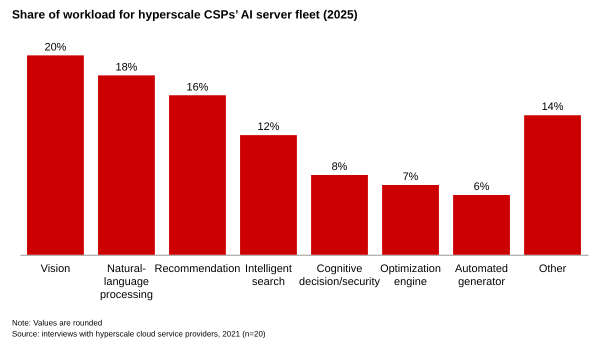 This screenshot has height=347, width=600. What do you see at coordinates (185, 15) in the screenshot?
I see `chart-title: Share of workload for hyperscale CSPs’ AI server fleet (2025)` at bounding box center [185, 15].